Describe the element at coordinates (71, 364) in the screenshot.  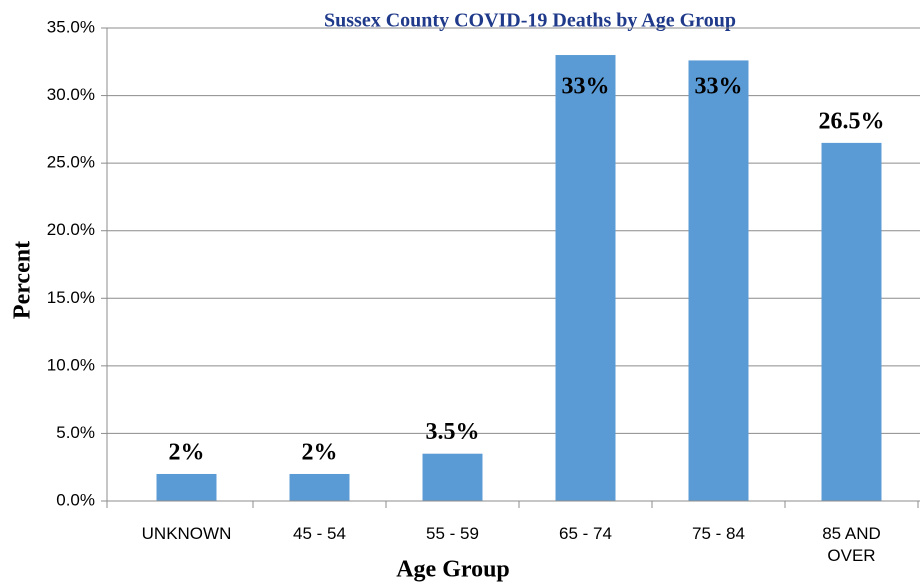
I see `y-tick-label: 10.0%` at that location.